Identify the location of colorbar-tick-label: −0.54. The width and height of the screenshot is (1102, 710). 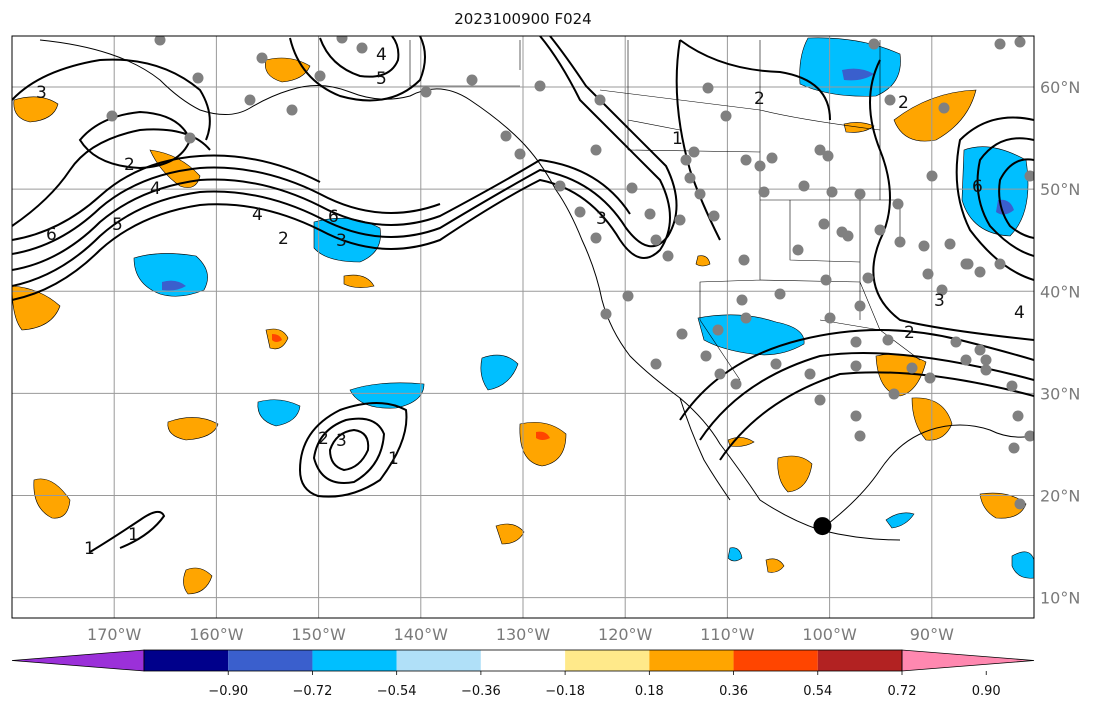
(397, 691).